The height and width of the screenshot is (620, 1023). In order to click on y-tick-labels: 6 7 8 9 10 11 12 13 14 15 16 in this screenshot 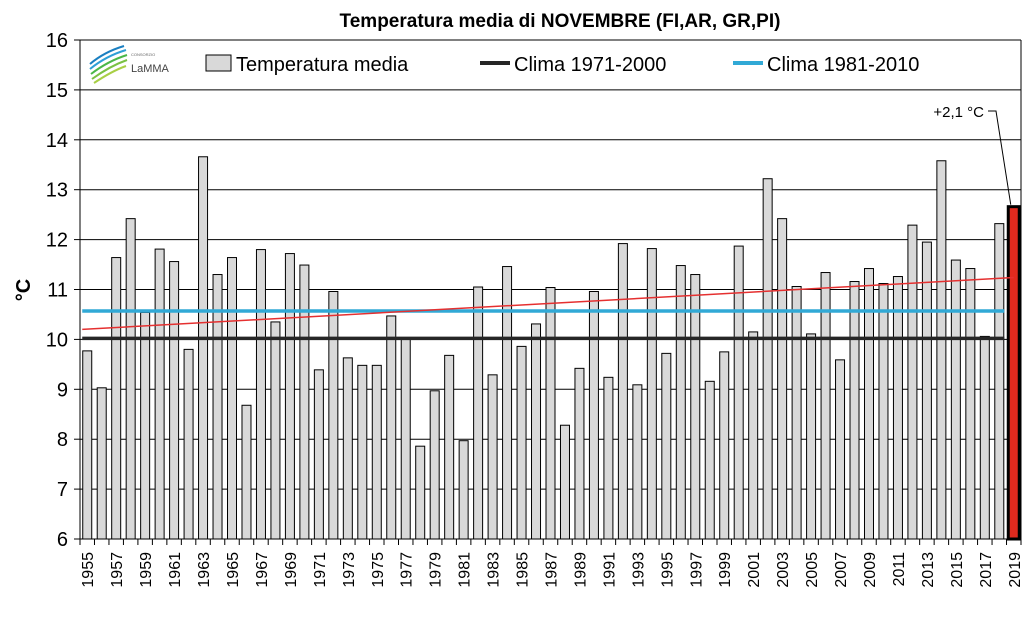, I will do `click(57, 290)`.